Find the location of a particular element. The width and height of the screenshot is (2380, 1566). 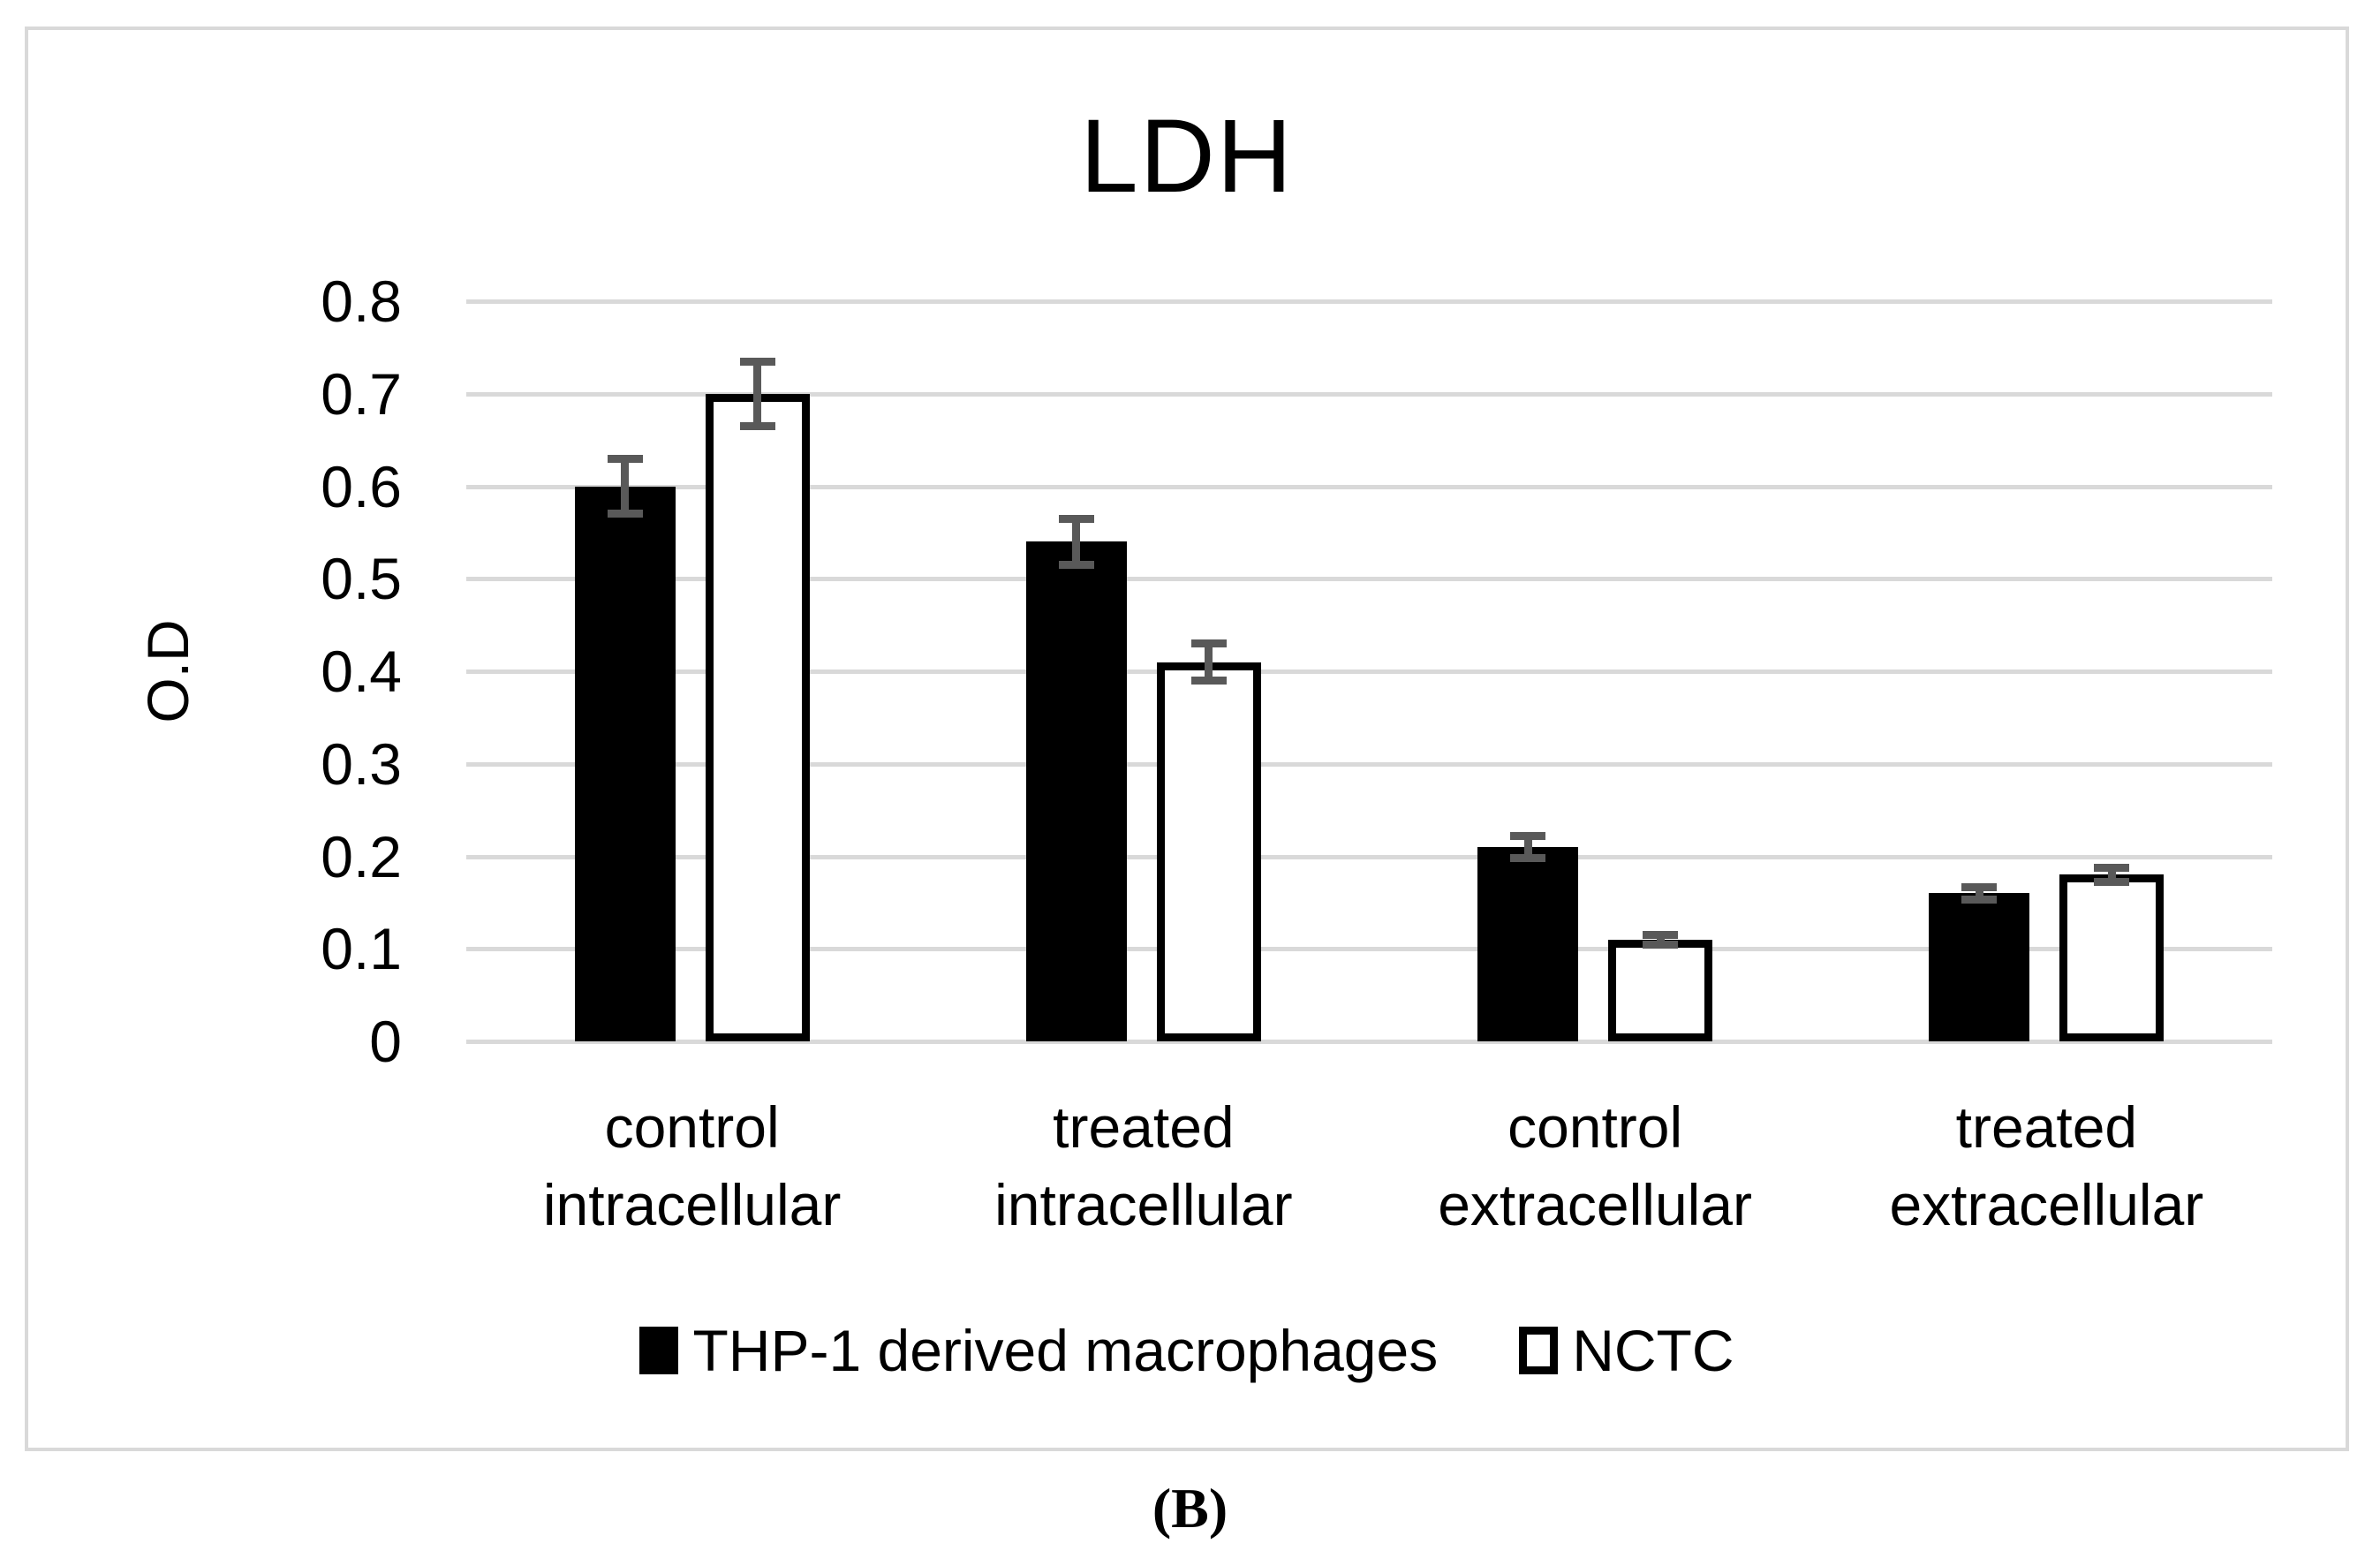

legend-item-nctc: NCTC is located at coordinates (1626, 1350).